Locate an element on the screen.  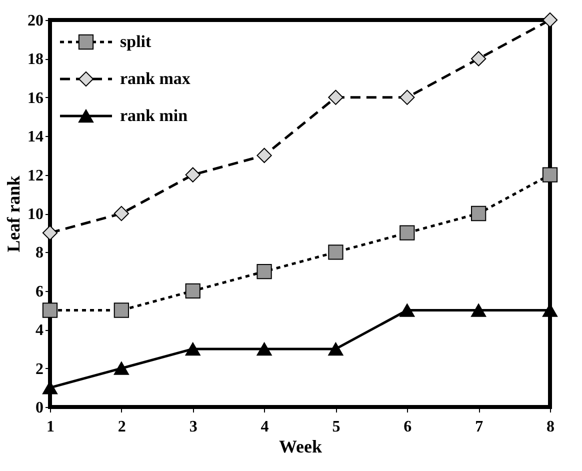
x-tick-label: 4 is located at coordinates (264, 427).